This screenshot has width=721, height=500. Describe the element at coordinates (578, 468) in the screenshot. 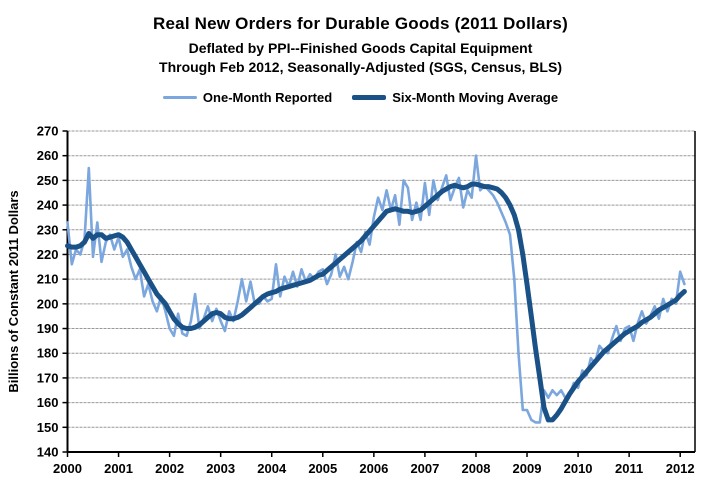

I see `x-tick-label: 2010` at that location.